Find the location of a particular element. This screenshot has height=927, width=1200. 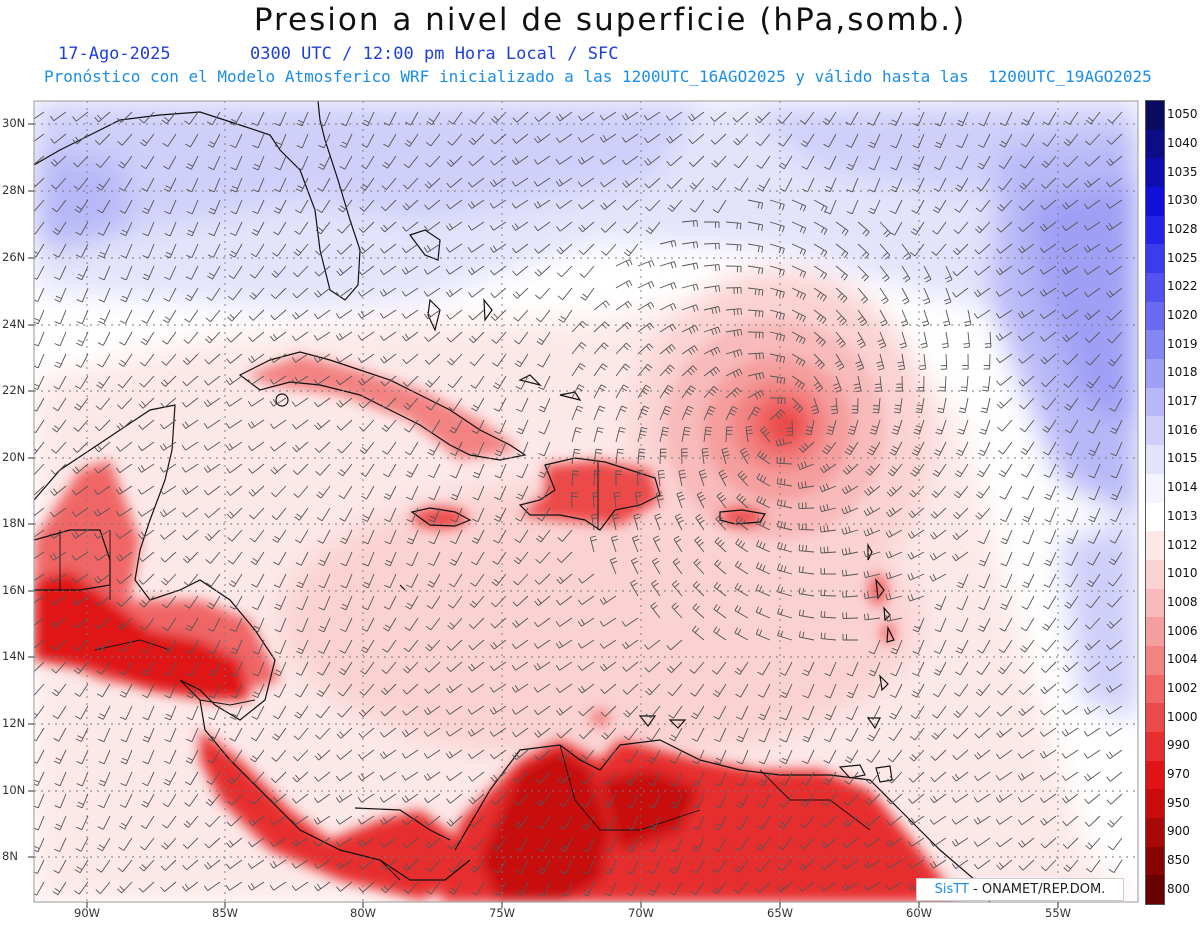

lon-label: 55W is located at coordinates (1058, 913).